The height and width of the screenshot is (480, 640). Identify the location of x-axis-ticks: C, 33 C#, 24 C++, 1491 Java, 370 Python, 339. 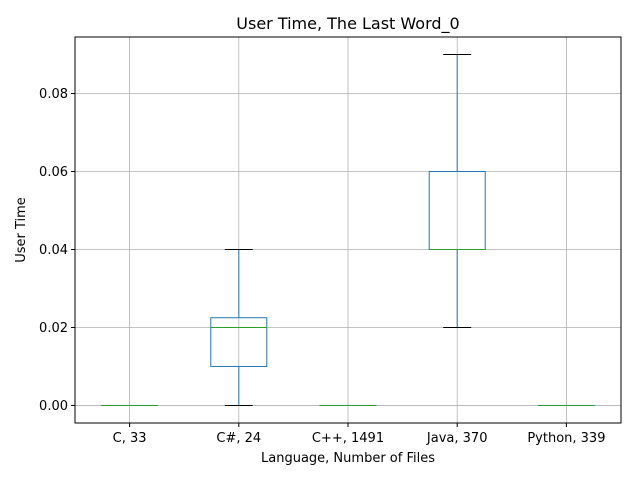
(359, 434).